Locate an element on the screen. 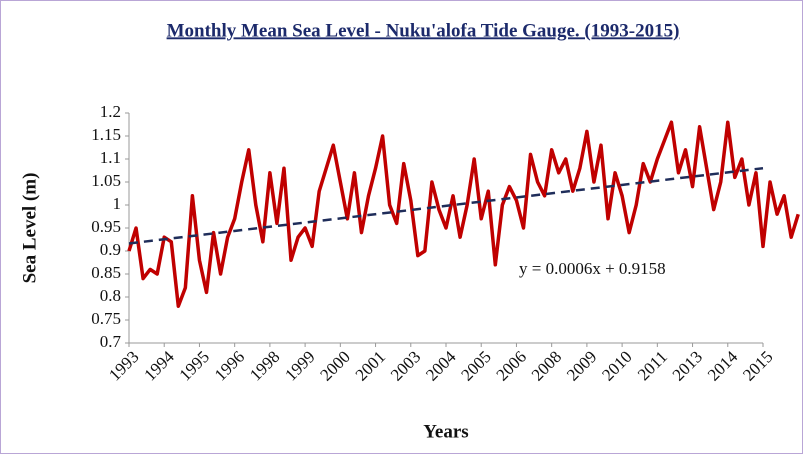 This screenshot has width=803, height=454. x-tick-label: 1999 is located at coordinates (299, 365).